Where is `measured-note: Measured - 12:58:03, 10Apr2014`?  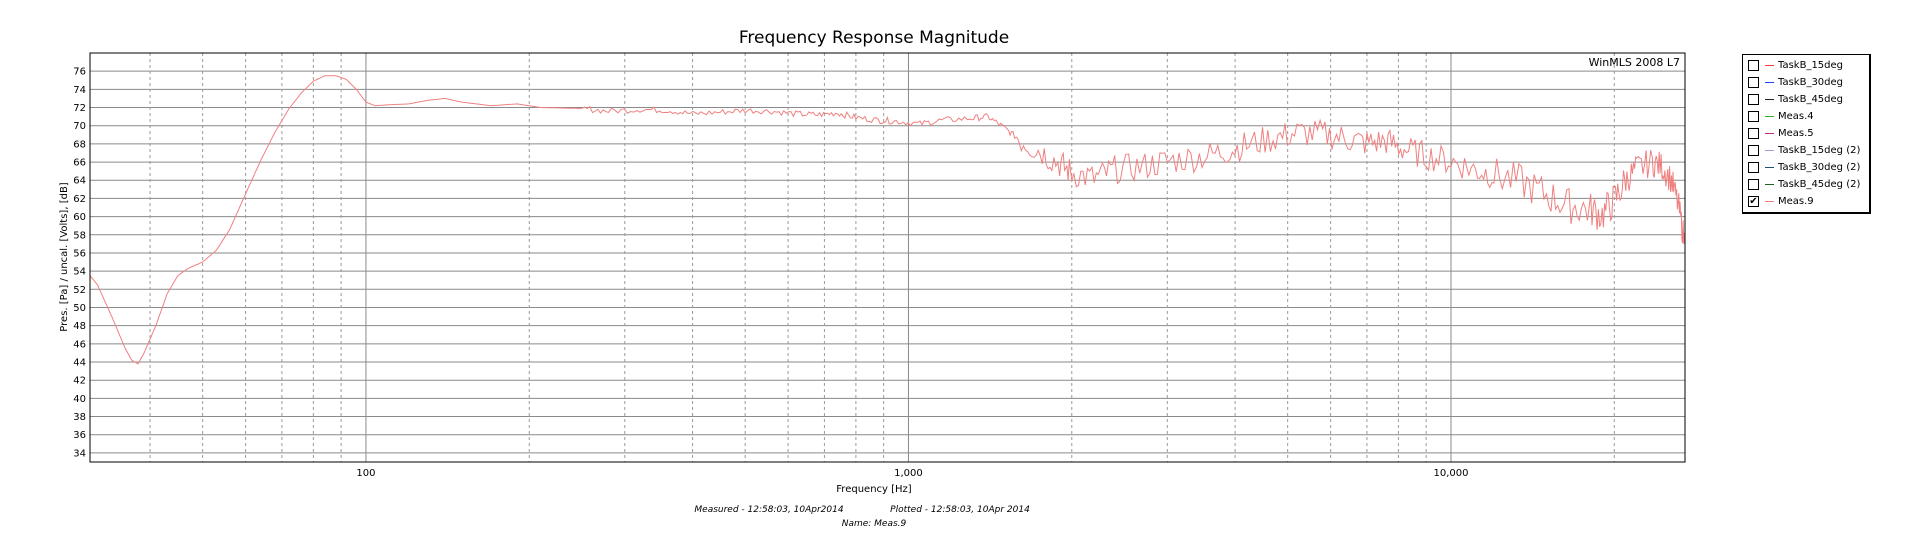
measured-note: Measured - 12:58:03, 10Apr2014 is located at coordinates (768, 510).